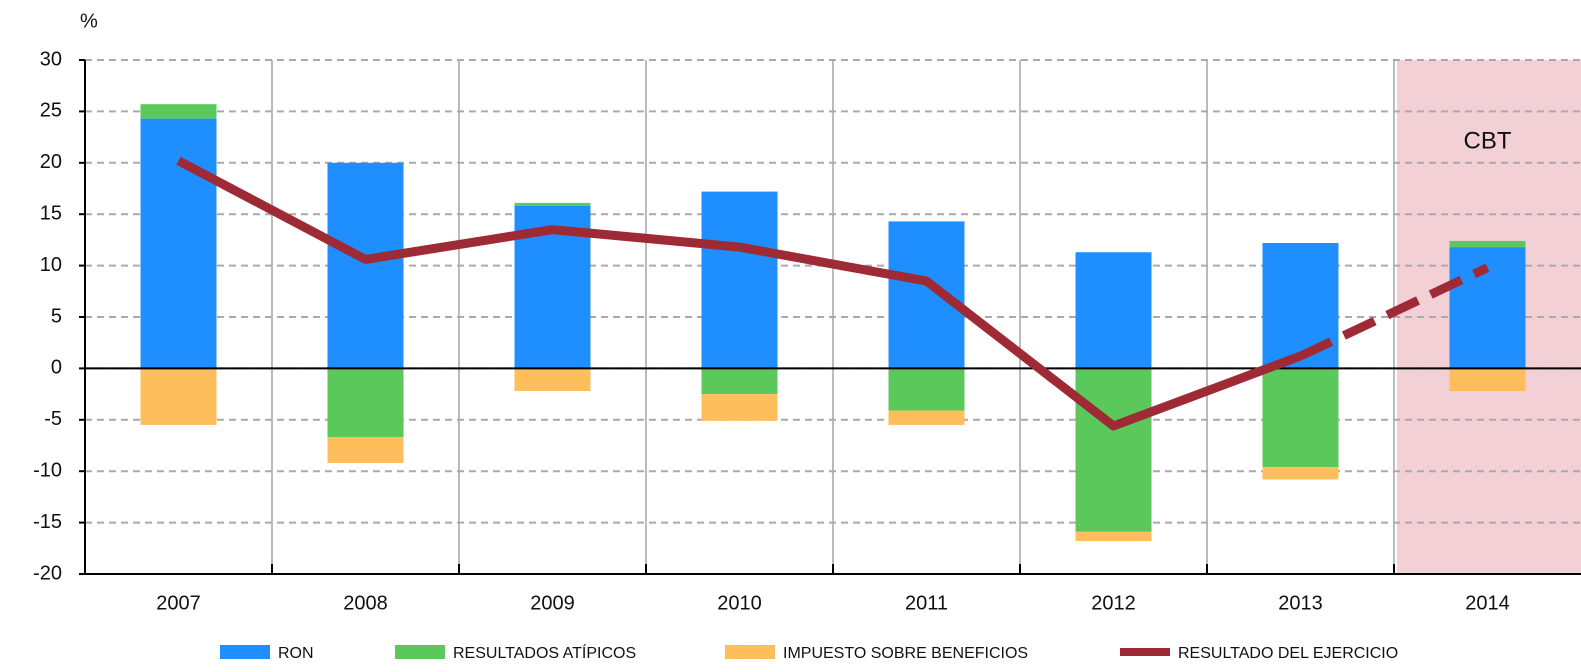 Image resolution: width=1581 pixels, height=672 pixels. What do you see at coordinates (51, 265) in the screenshot?
I see `y-tick-label: 10` at bounding box center [51, 265].